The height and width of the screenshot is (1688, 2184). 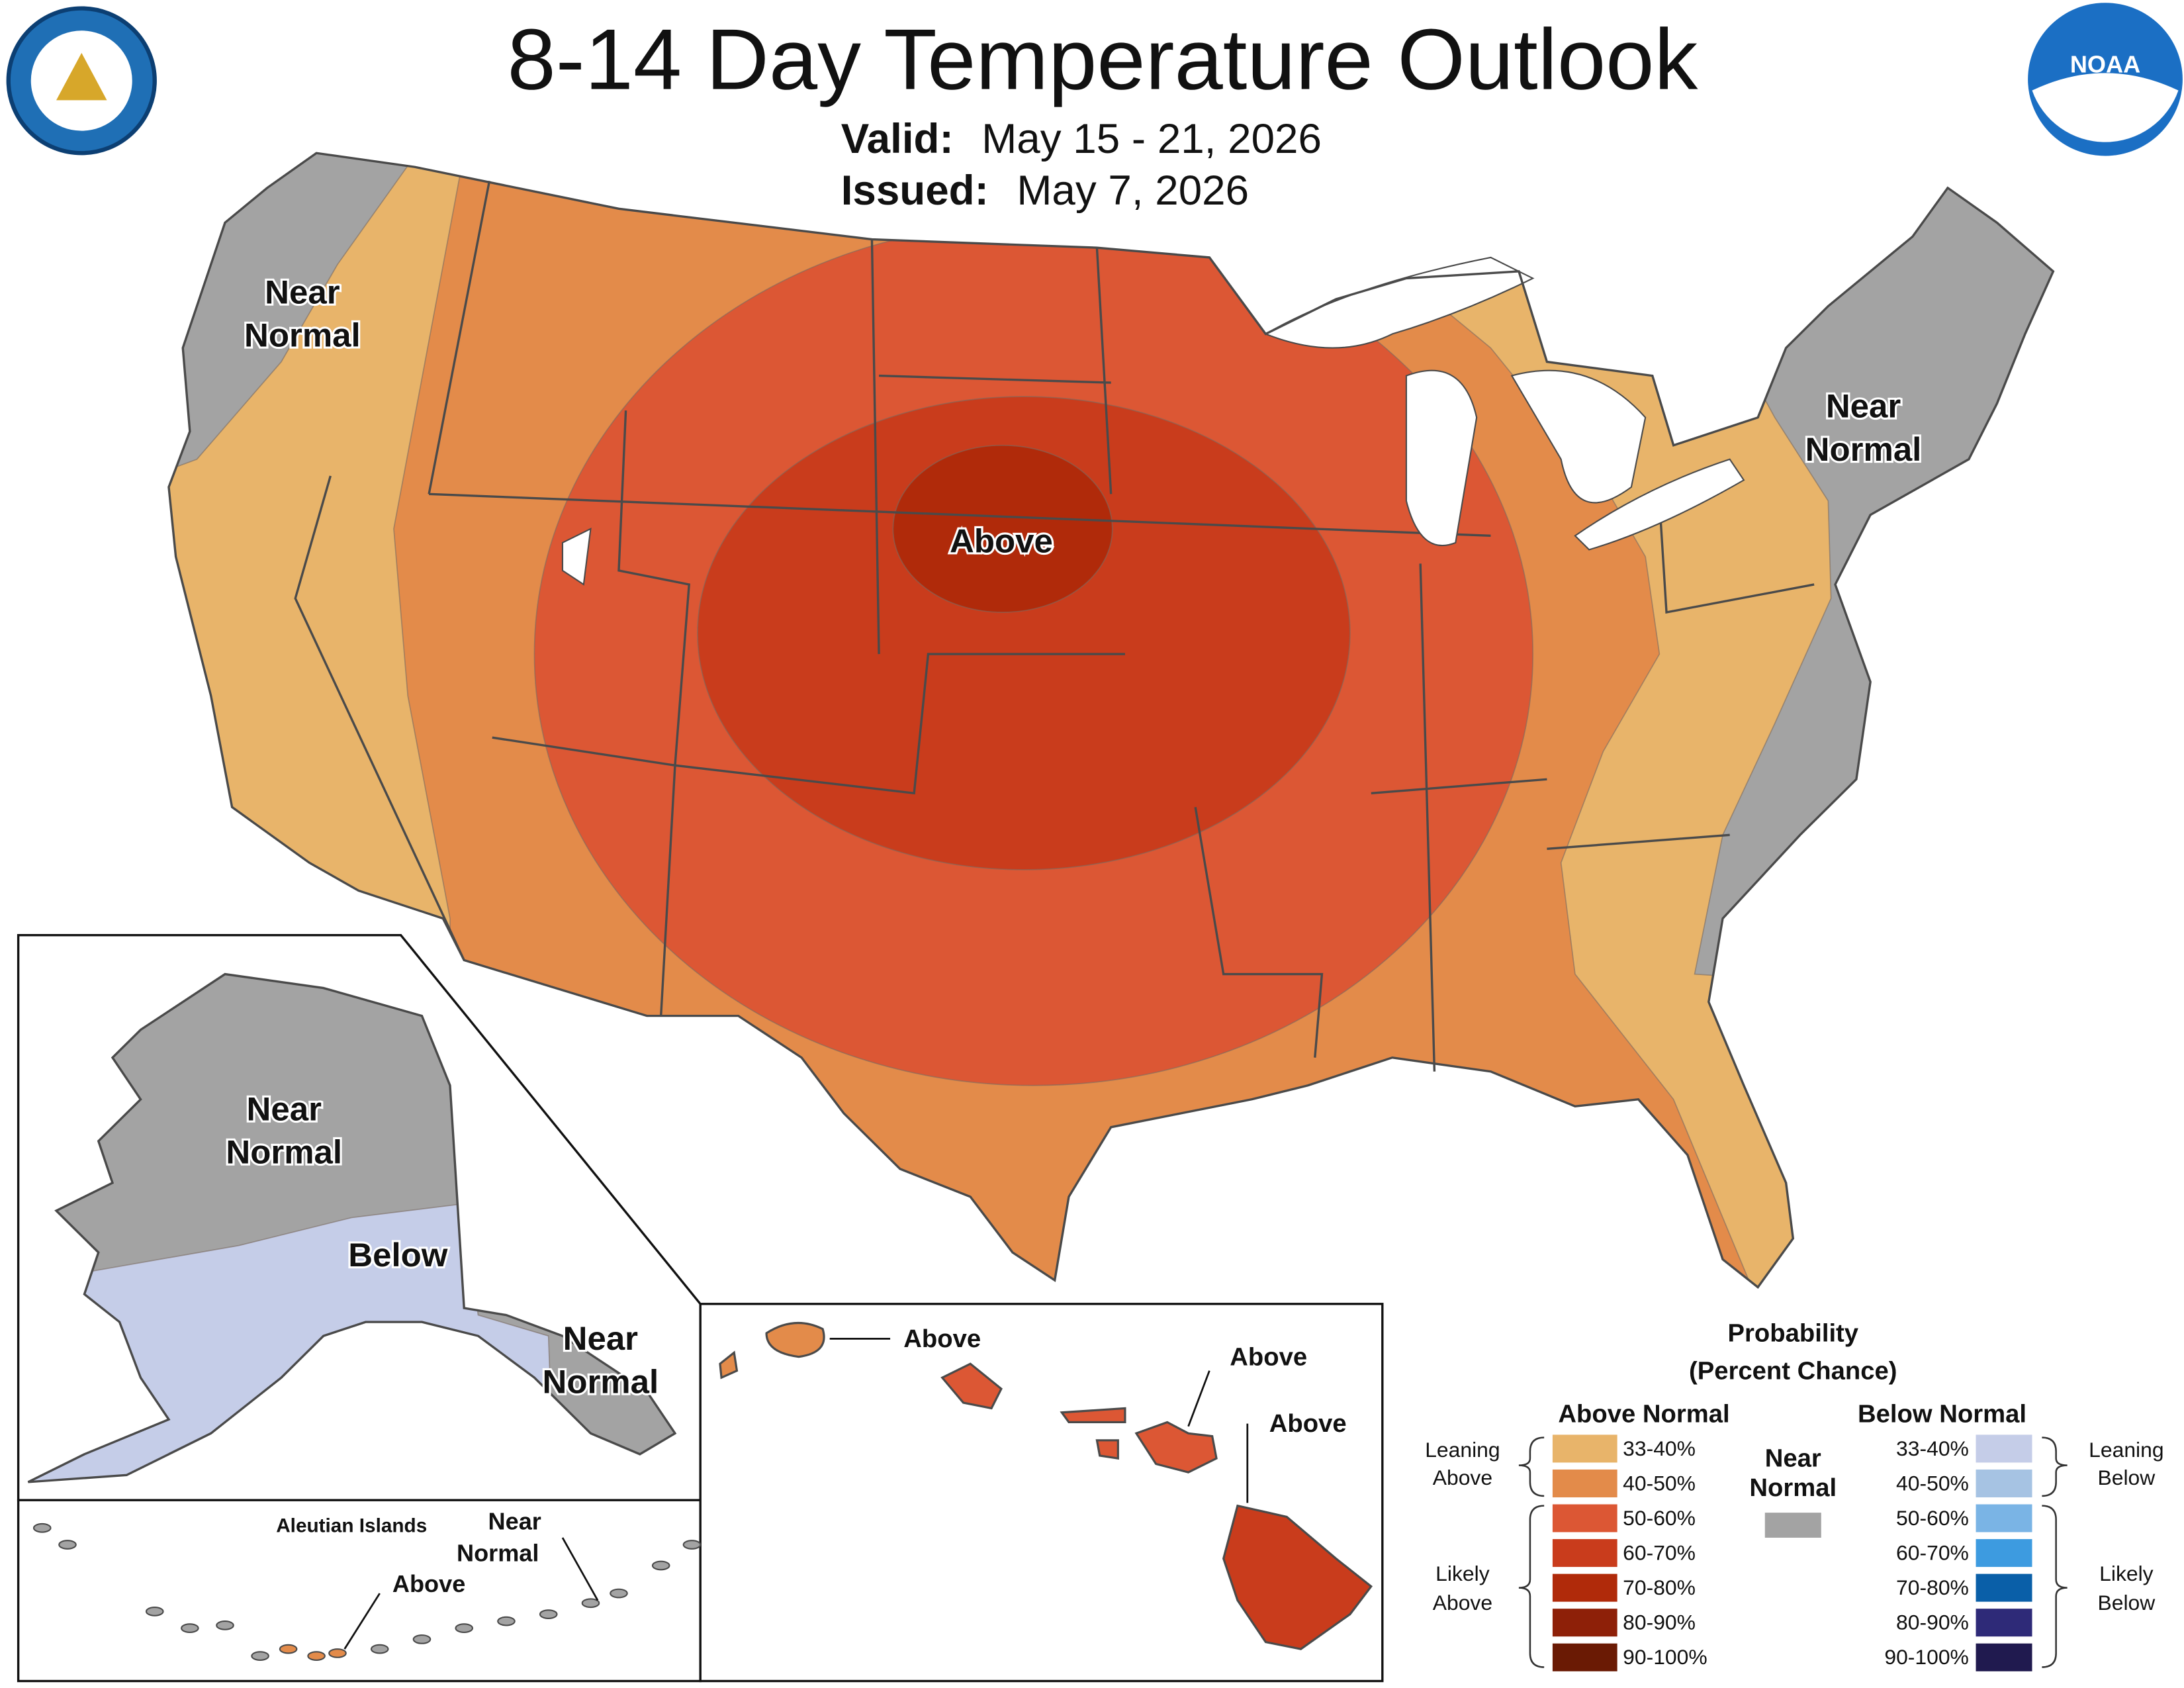 What do you see at coordinates (1793, 1371) in the screenshot?
I see `legend-title: (Percent Chance)` at bounding box center [1793, 1371].